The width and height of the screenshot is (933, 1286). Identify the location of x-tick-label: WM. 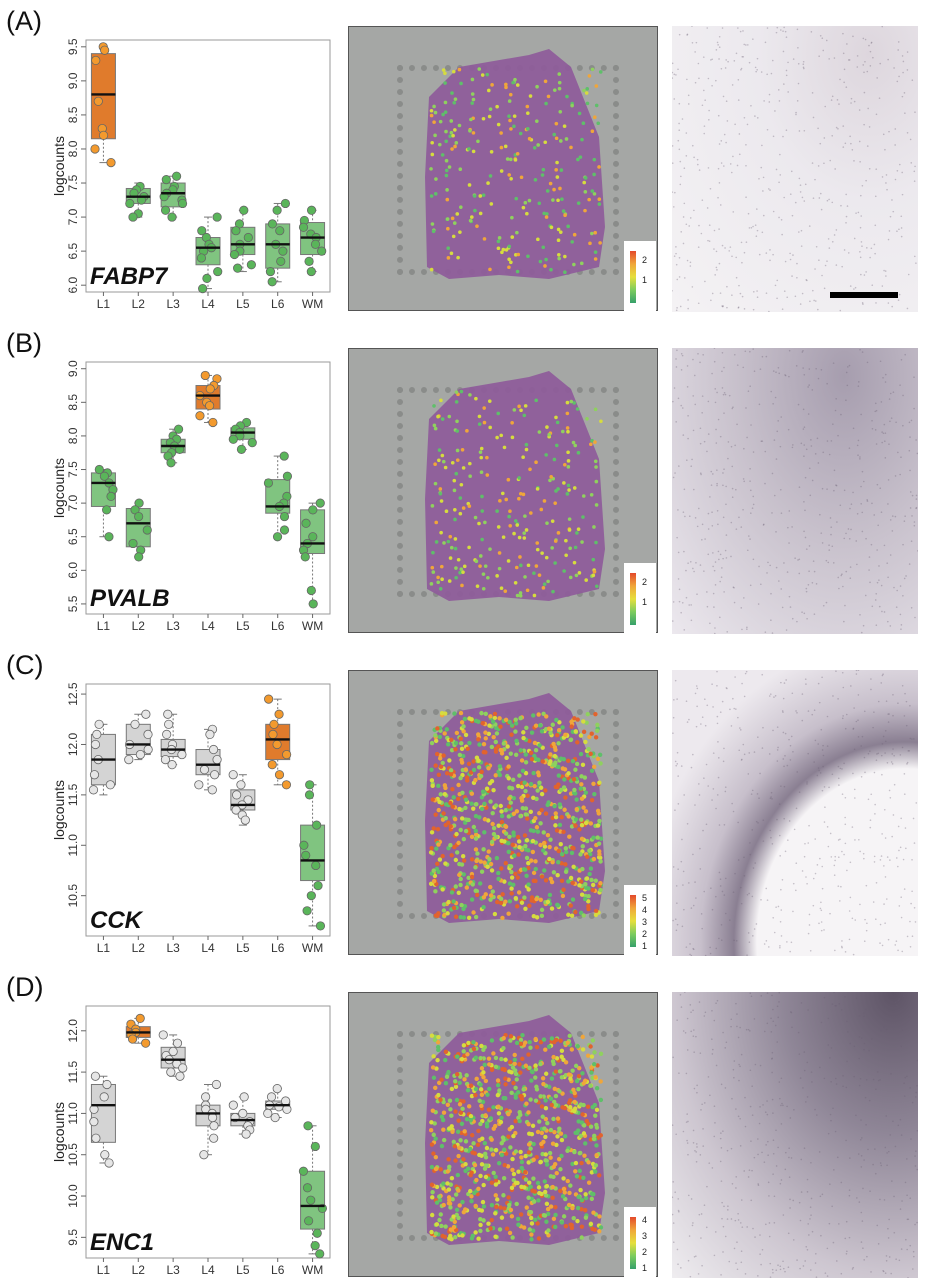
(312, 948).